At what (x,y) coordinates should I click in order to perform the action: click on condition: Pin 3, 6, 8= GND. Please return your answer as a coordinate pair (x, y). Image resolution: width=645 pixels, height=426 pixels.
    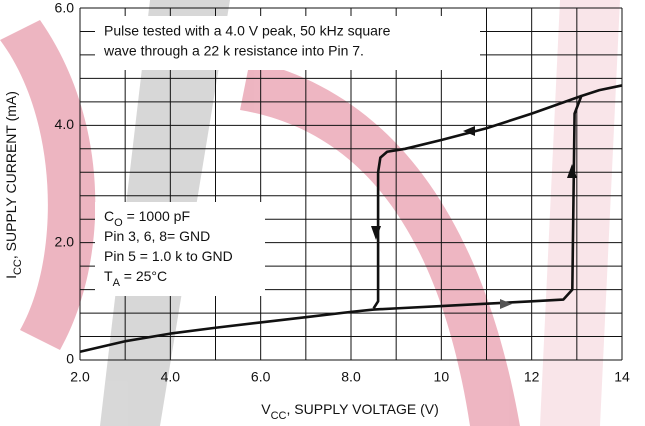
    Looking at the image, I should click on (157, 236).